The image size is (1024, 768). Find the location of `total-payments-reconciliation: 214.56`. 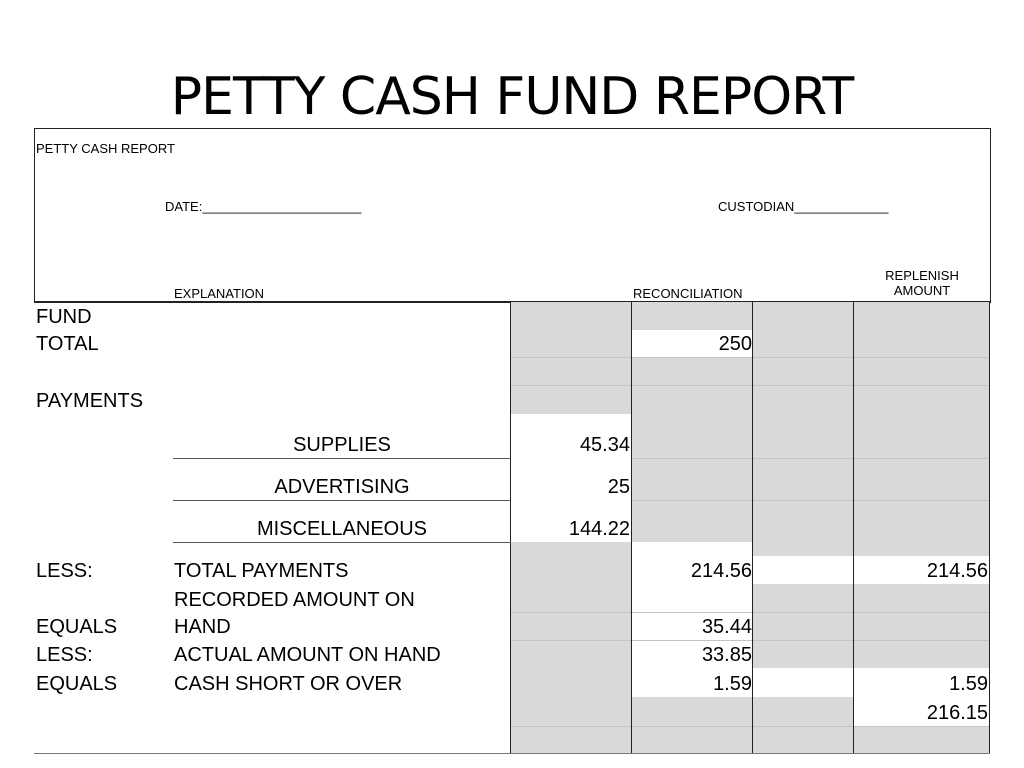

total-payments-reconciliation: 214.56 is located at coordinates (721, 571).